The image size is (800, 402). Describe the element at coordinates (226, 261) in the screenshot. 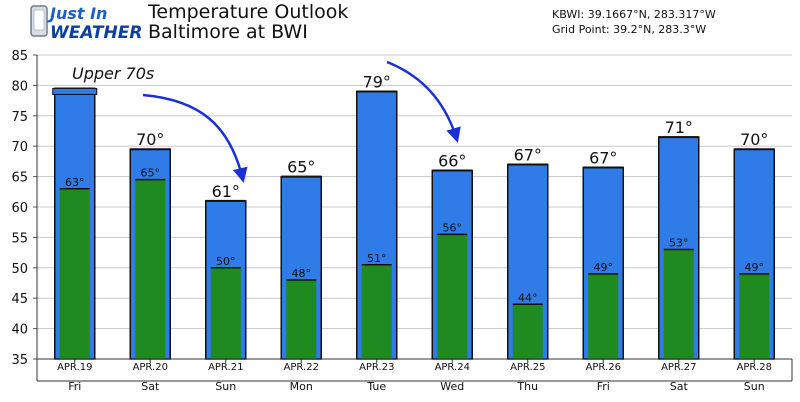

I see `low-temp-label: 50°` at that location.